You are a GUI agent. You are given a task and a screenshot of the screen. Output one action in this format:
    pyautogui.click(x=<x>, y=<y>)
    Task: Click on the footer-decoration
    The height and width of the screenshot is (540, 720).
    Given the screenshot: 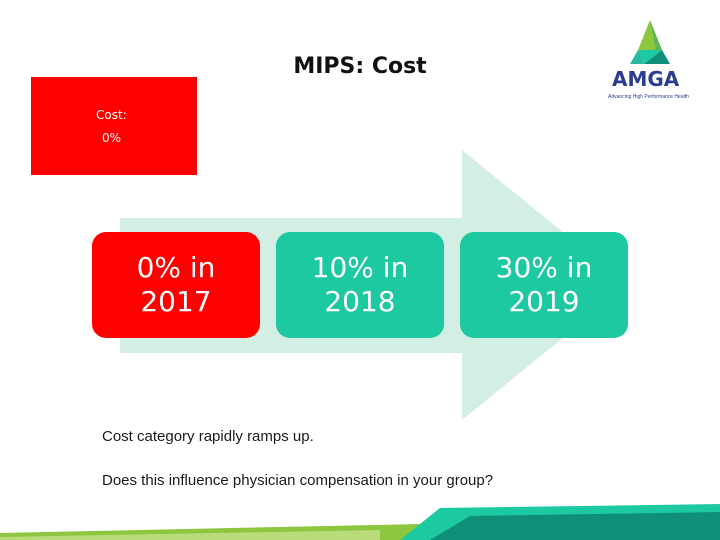 What is the action you would take?
    pyautogui.click(x=360, y=522)
    